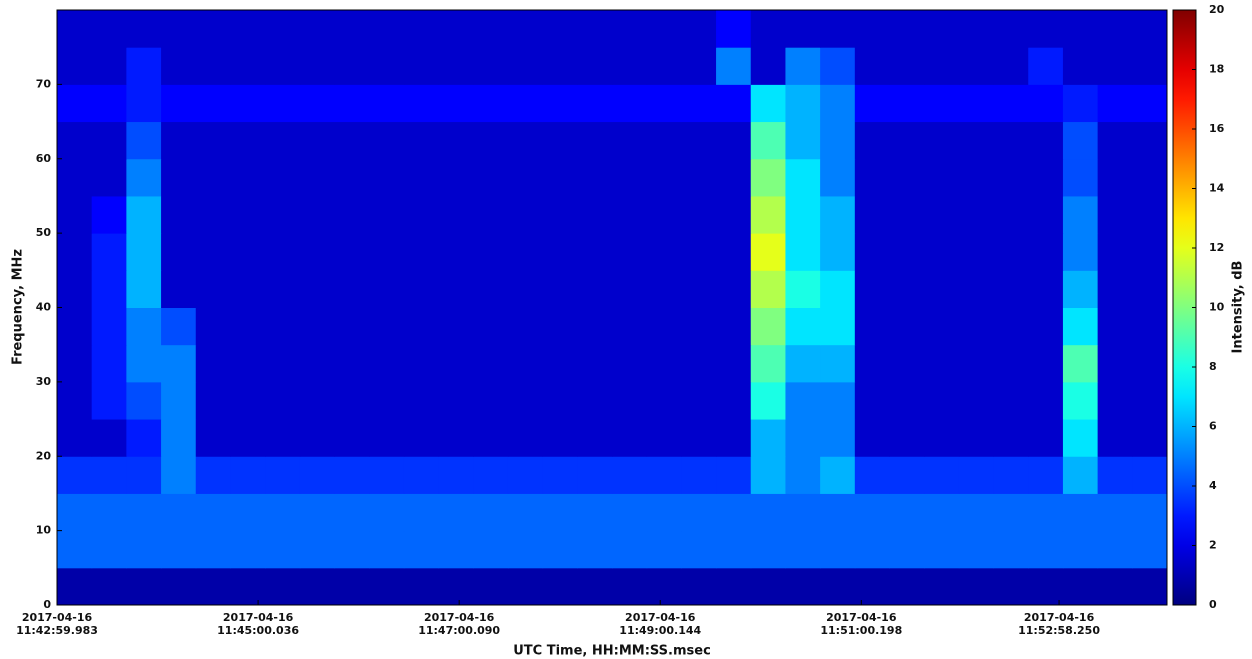  What do you see at coordinates (44, 381) in the screenshot?
I see `y-tick-label: 30` at bounding box center [44, 381].